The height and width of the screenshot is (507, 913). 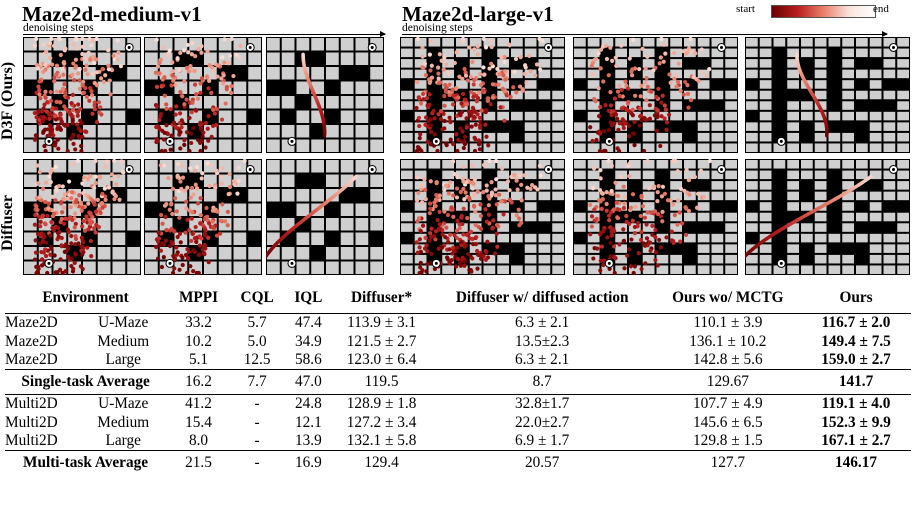 I want to click on ours-cell: 149.4 ± 7.5, so click(x=856, y=342).